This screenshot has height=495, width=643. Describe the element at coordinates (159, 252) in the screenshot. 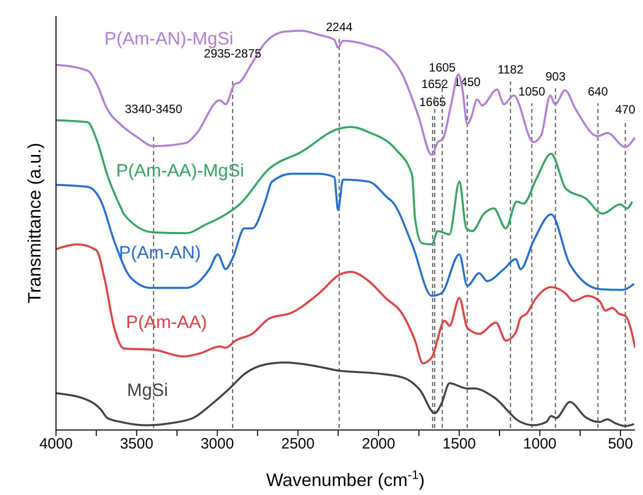

I see `series-label: P(Am-AN)` at that location.